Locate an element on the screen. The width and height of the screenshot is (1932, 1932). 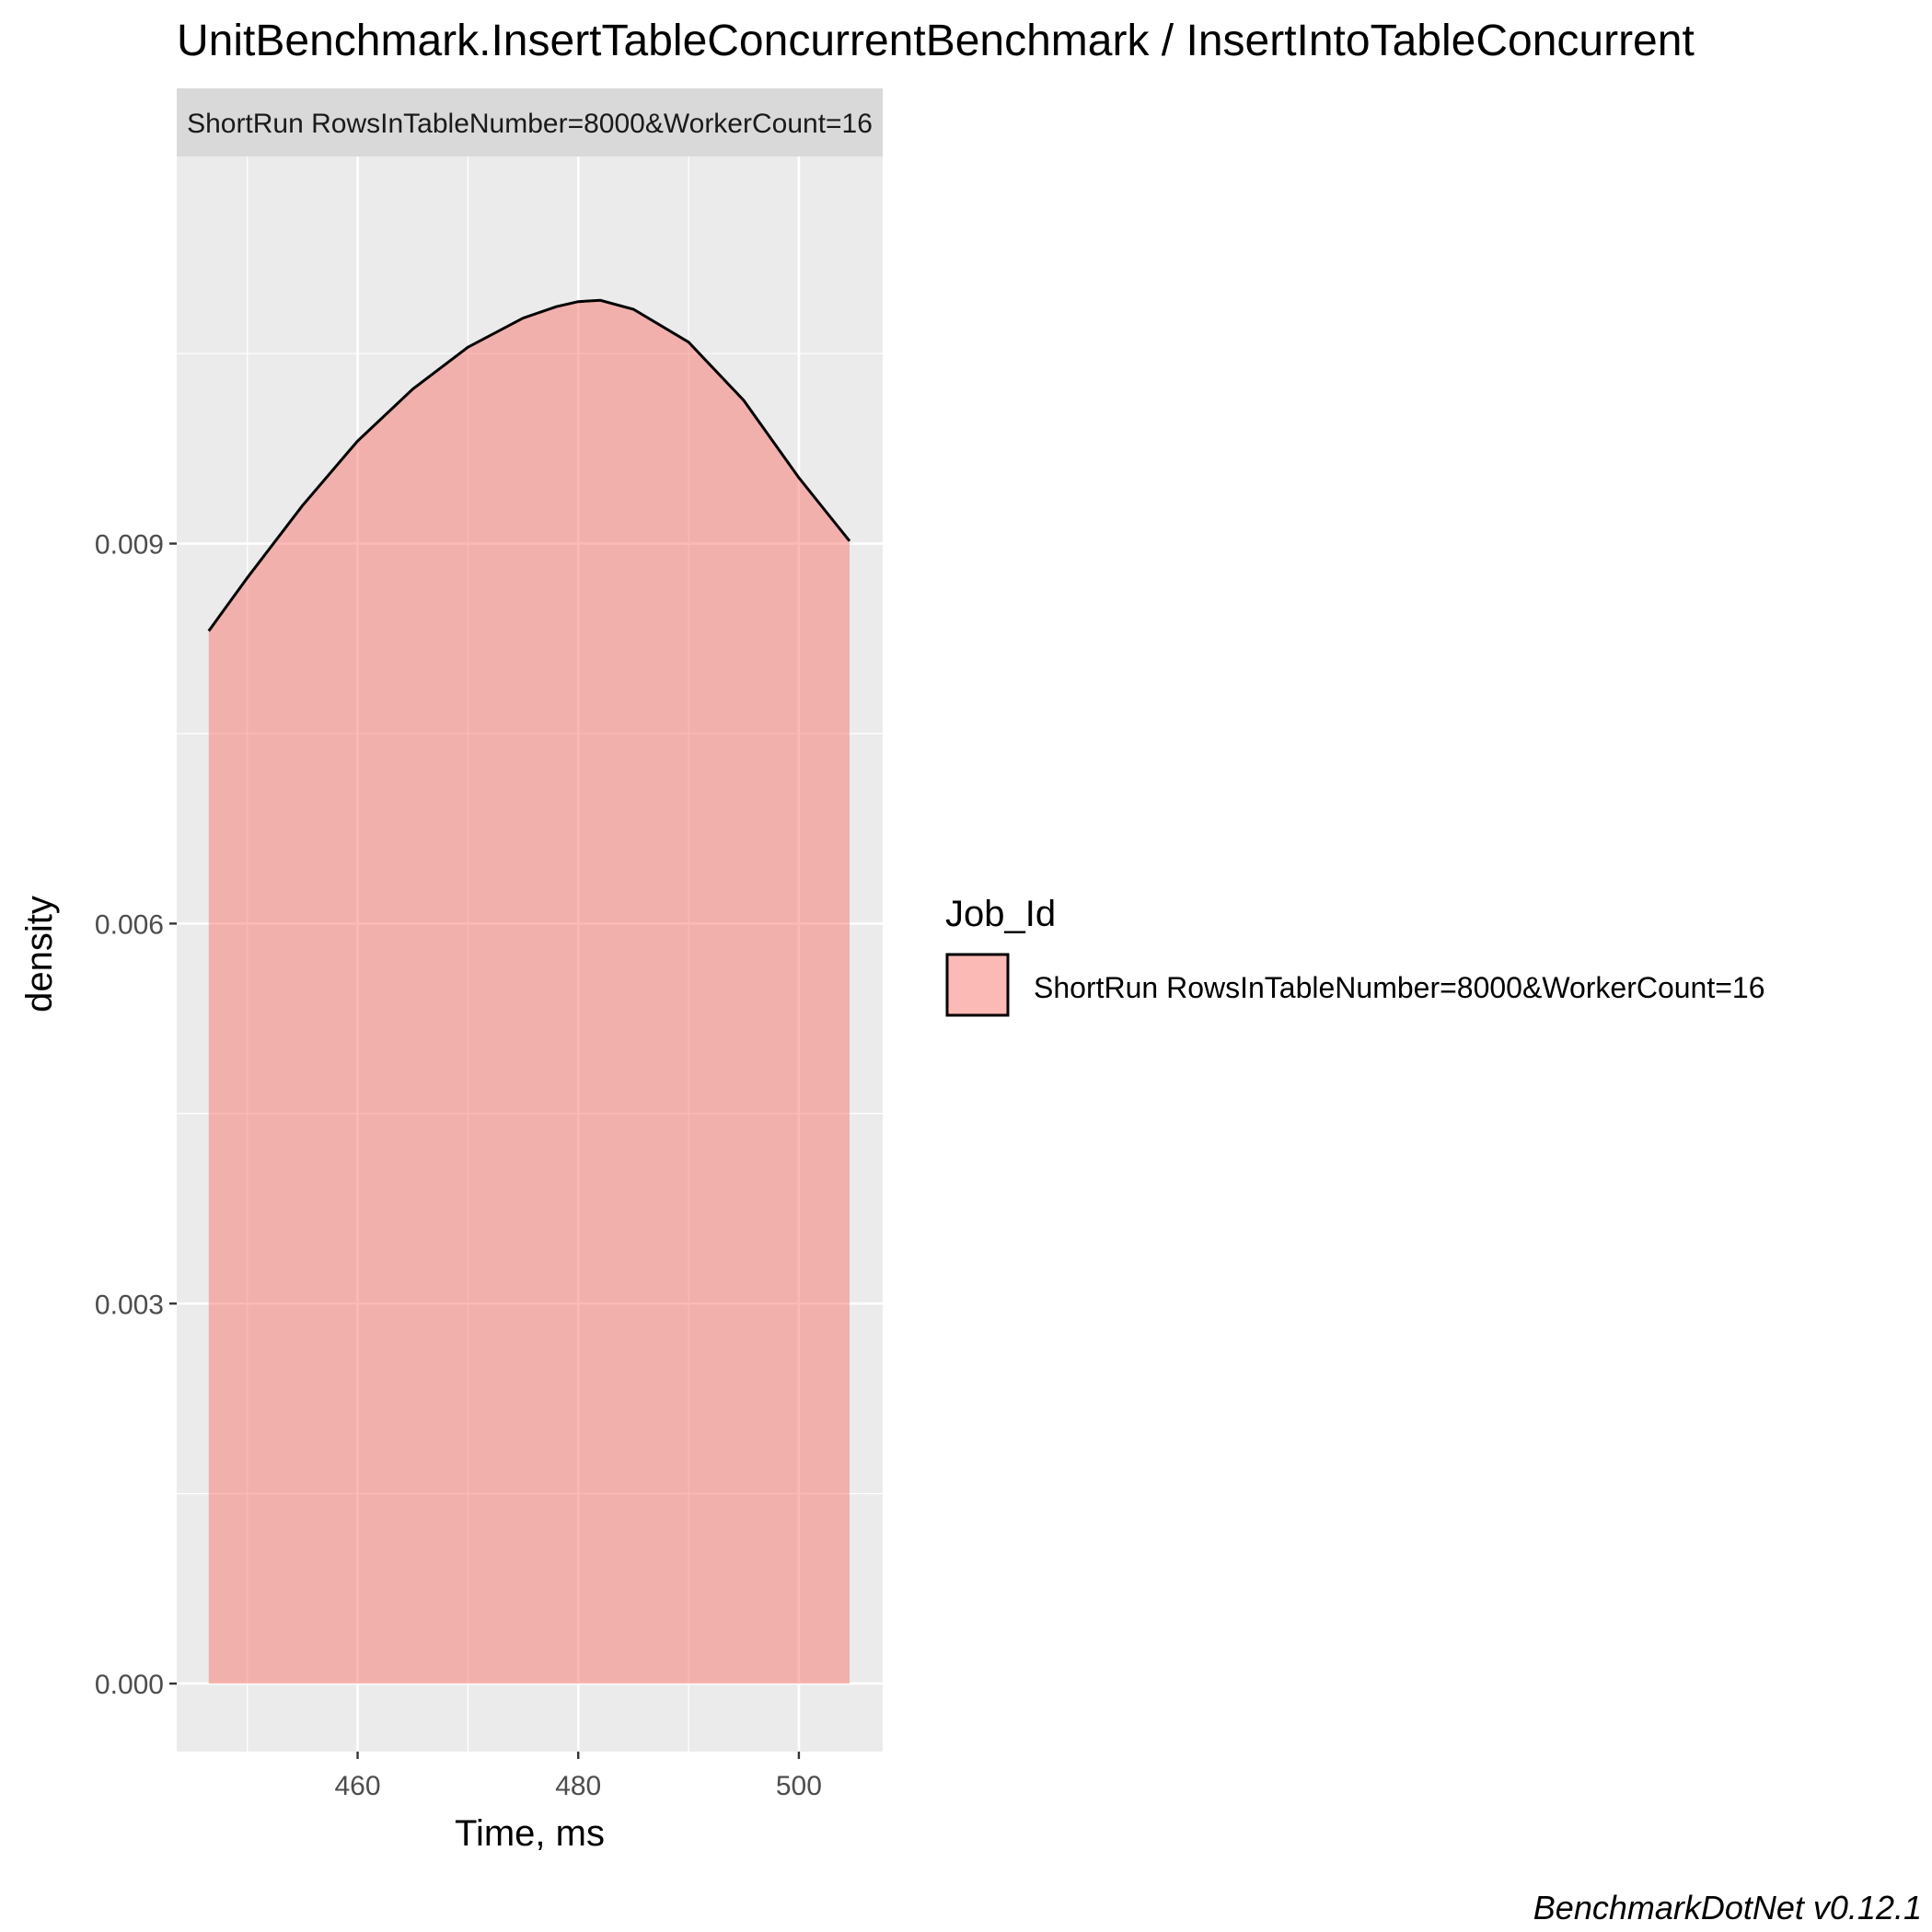
caption: BenchmarkDotNet v0.12.1 is located at coordinates (1728, 1908).